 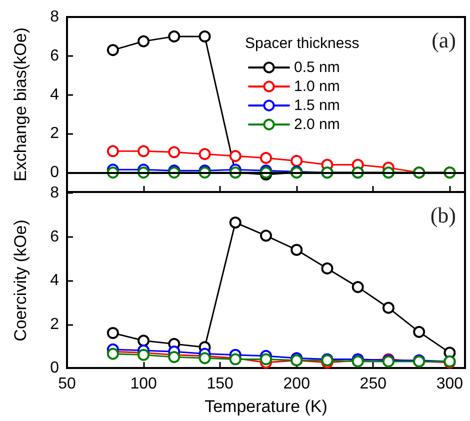 I want to click on annotation: (a), so click(x=444, y=40).